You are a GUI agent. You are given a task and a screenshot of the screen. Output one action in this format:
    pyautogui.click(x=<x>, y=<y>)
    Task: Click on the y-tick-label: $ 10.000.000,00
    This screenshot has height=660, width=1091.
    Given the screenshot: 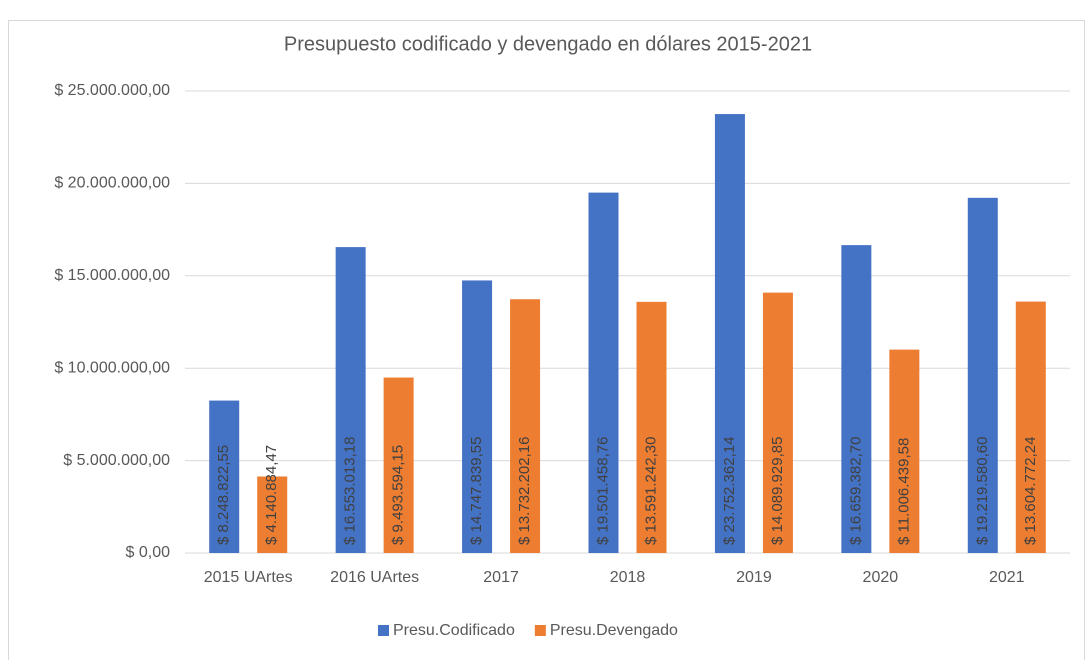 What is the action you would take?
    pyautogui.click(x=112, y=367)
    